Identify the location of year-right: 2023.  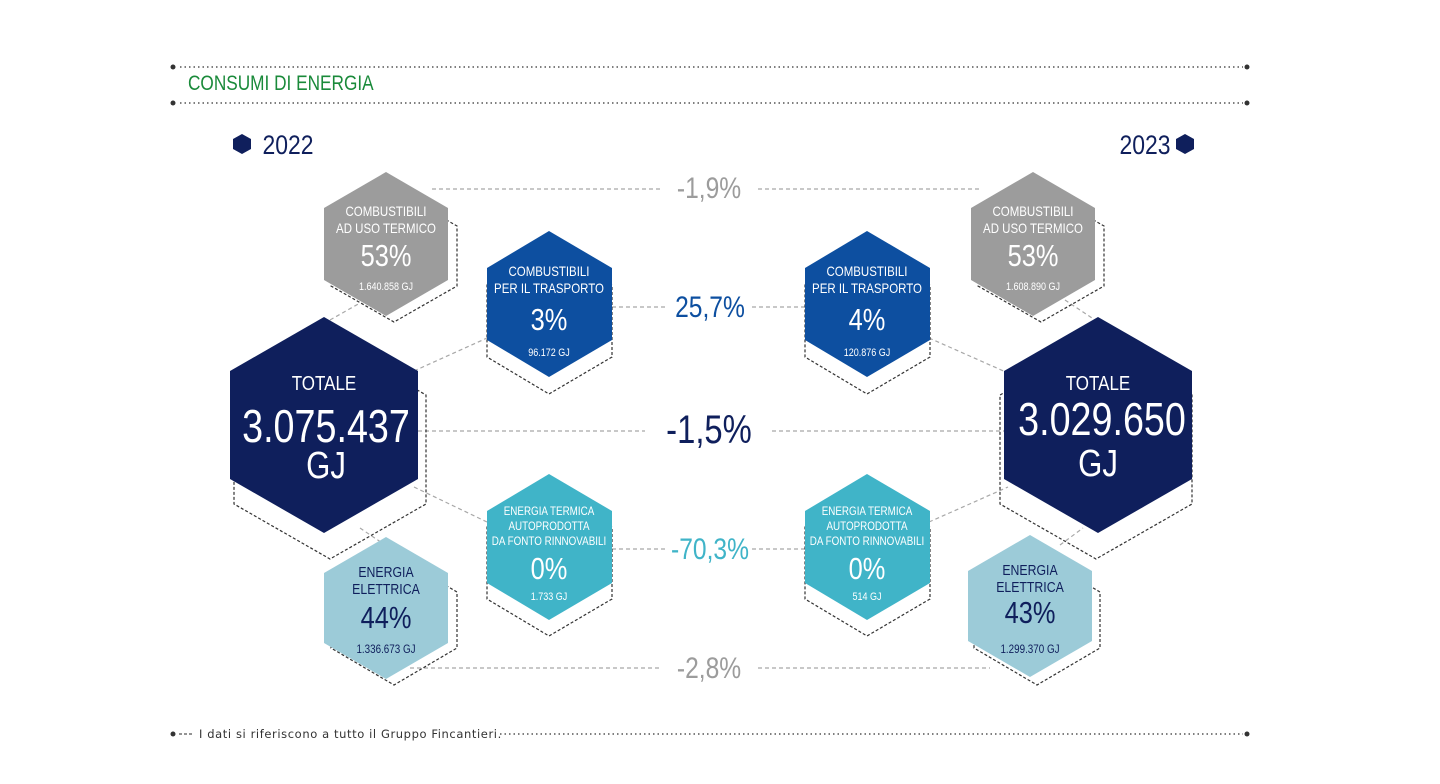
(1156, 145).